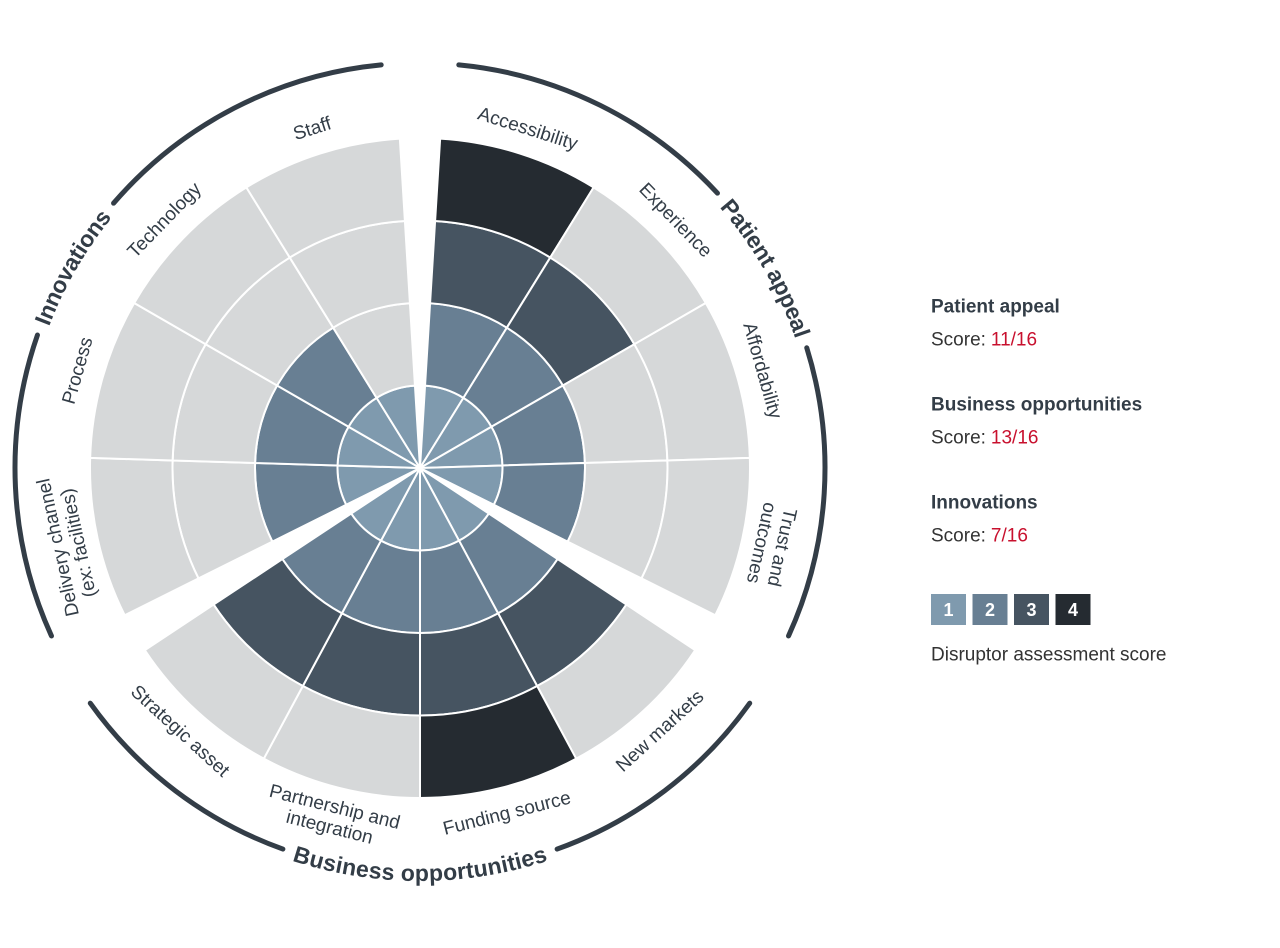 The height and width of the screenshot is (948, 1280). Describe the element at coordinates (313, 129) in the screenshot. I see `category-label: Staff` at that location.